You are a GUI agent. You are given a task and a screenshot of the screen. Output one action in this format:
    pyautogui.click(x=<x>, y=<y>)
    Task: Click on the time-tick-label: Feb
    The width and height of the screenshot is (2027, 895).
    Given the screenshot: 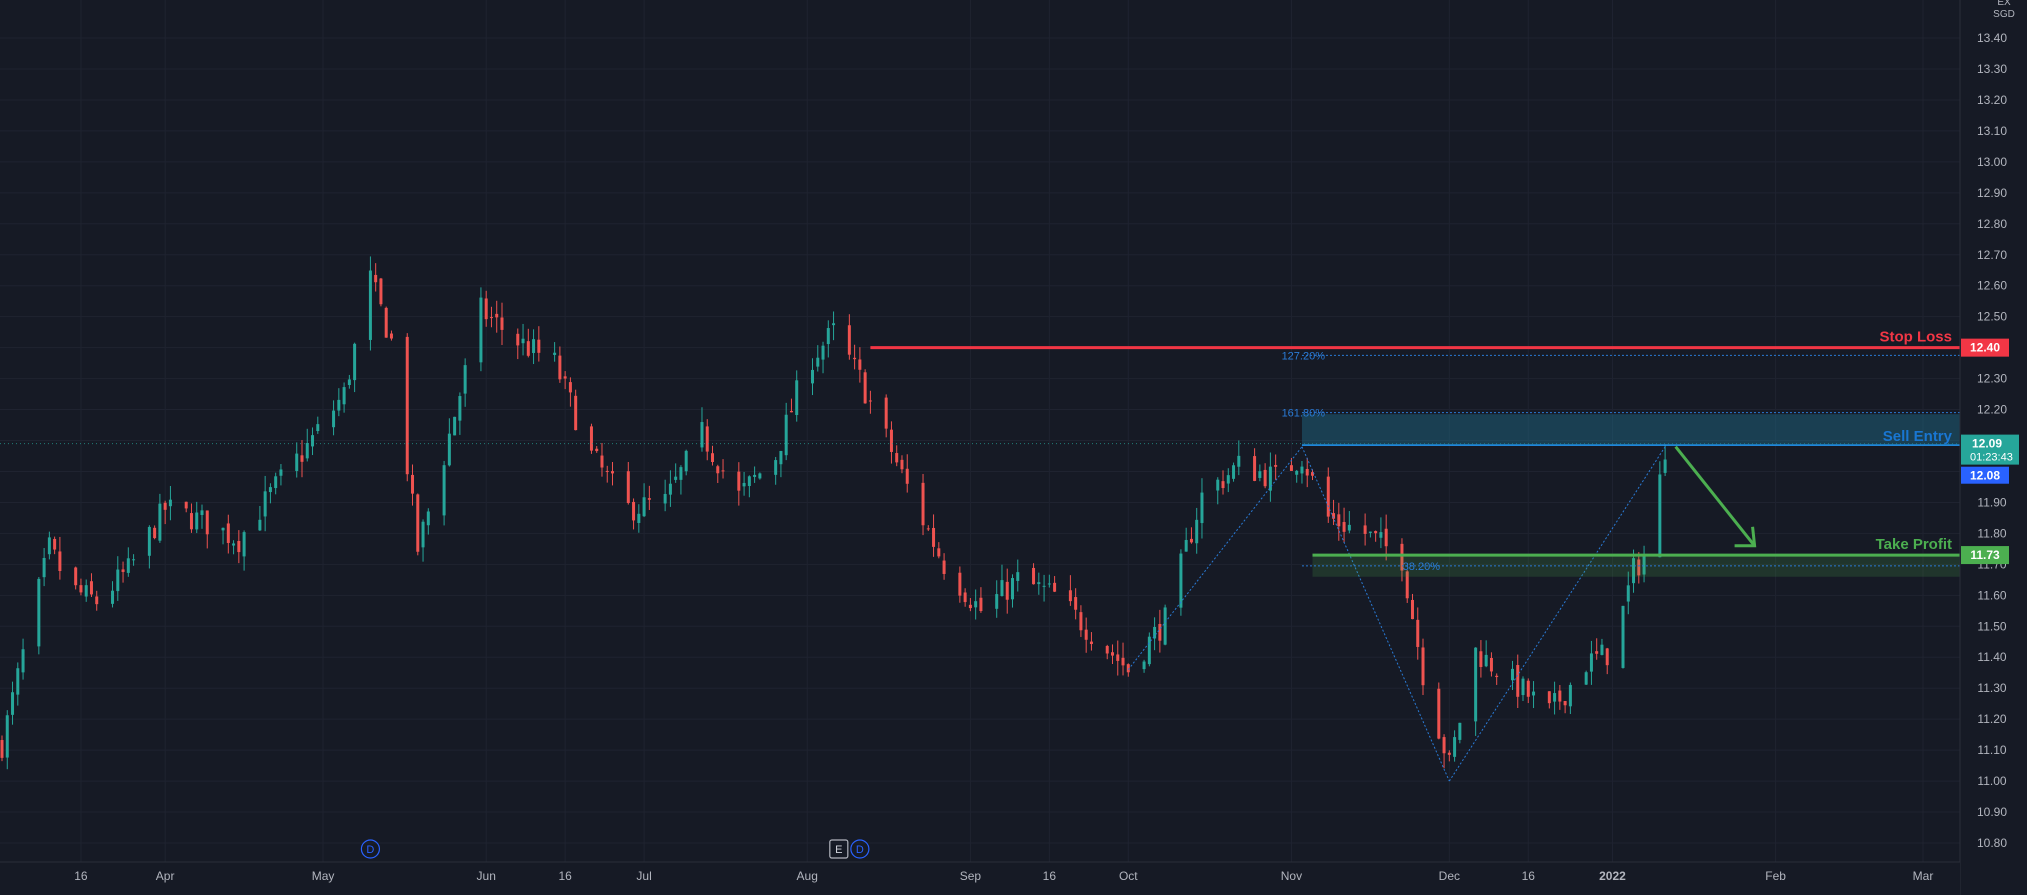 What is the action you would take?
    pyautogui.click(x=1775, y=876)
    